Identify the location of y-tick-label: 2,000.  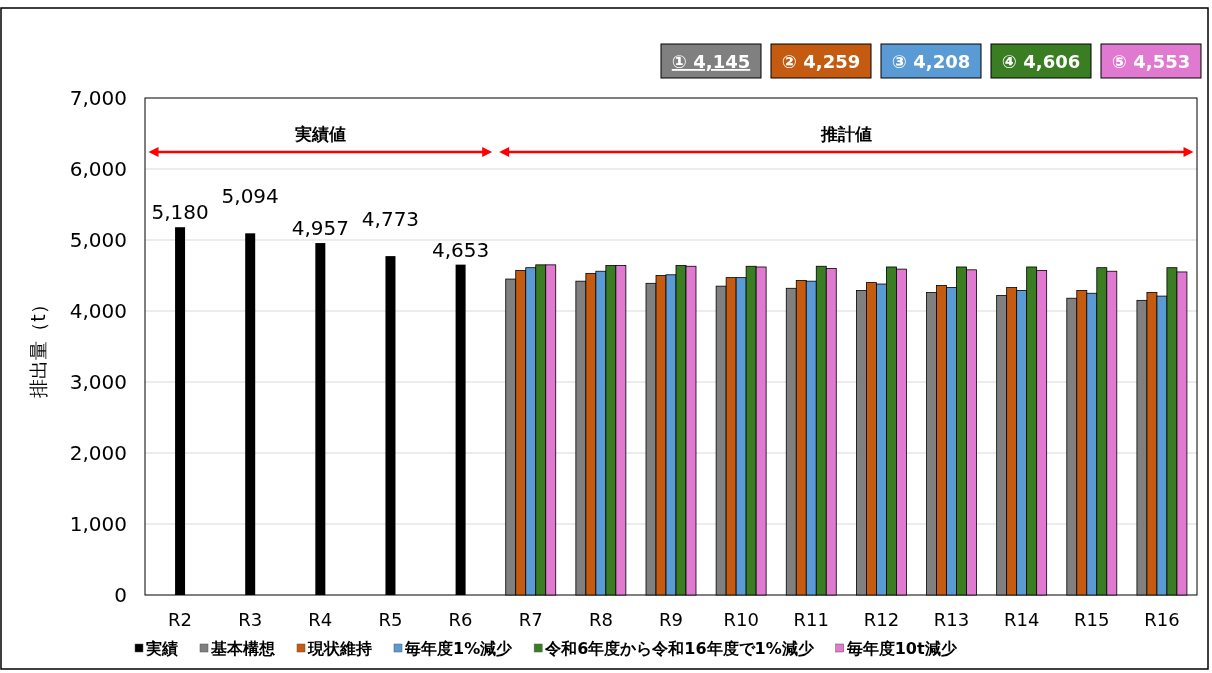
(98, 453).